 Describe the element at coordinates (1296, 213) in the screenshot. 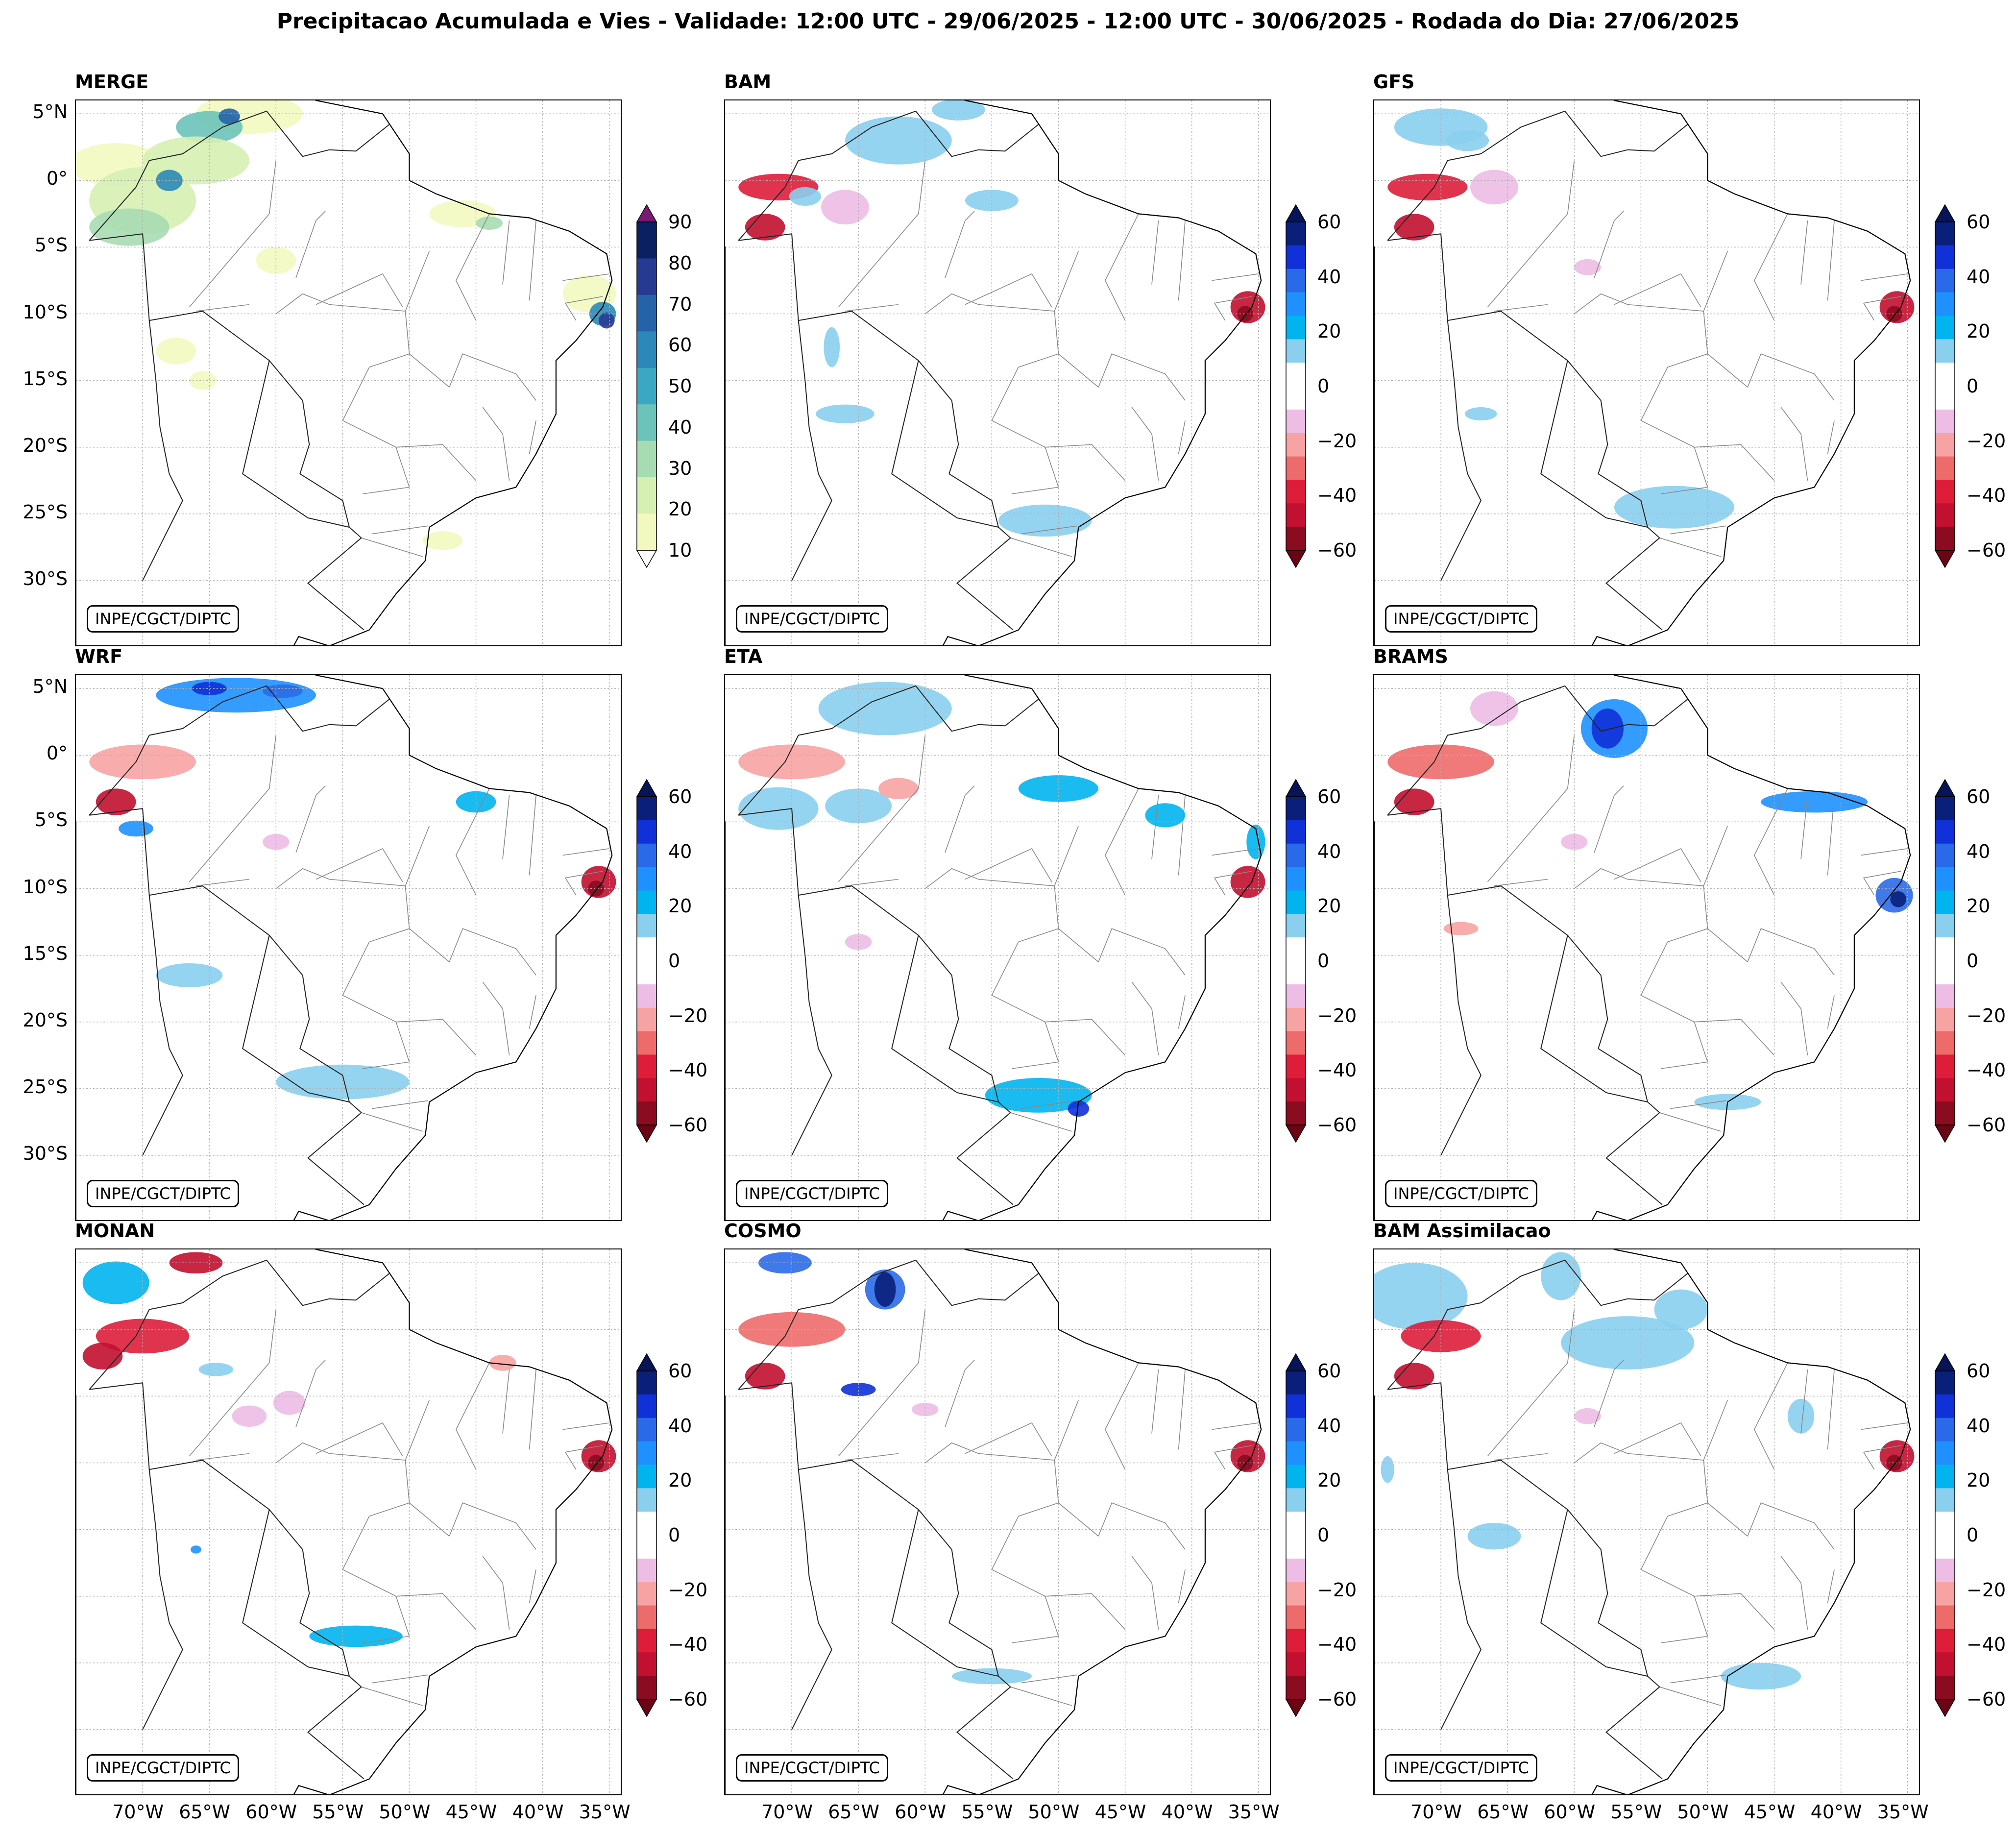

I see `colorbar-extend-top` at that location.